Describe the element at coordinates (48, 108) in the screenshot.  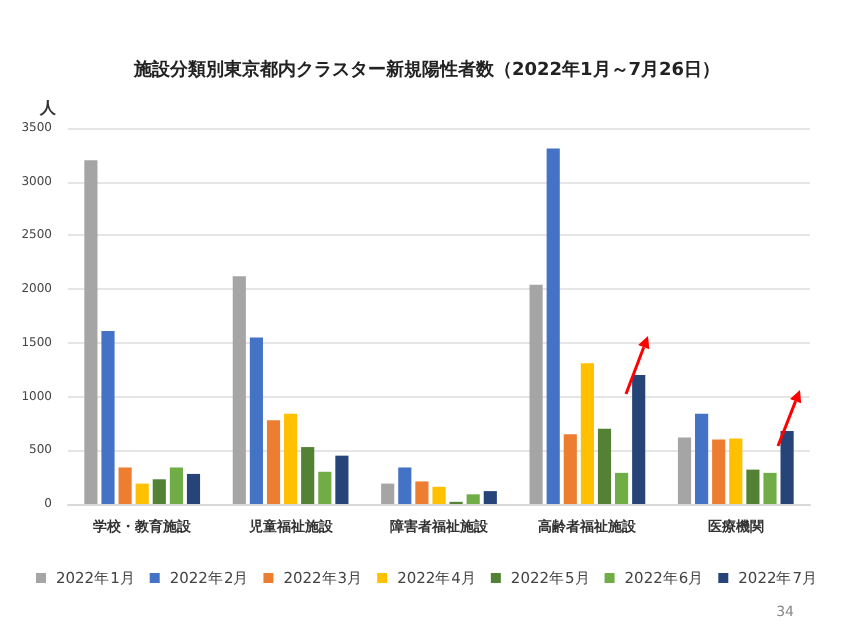
I see `y-axis-title: 人` at that location.